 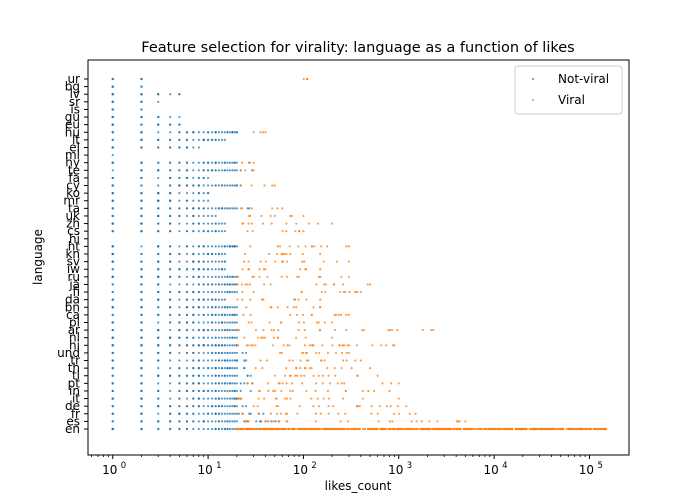 What do you see at coordinates (72, 125) in the screenshot?
I see `y-tick-label: eu` at bounding box center [72, 125].